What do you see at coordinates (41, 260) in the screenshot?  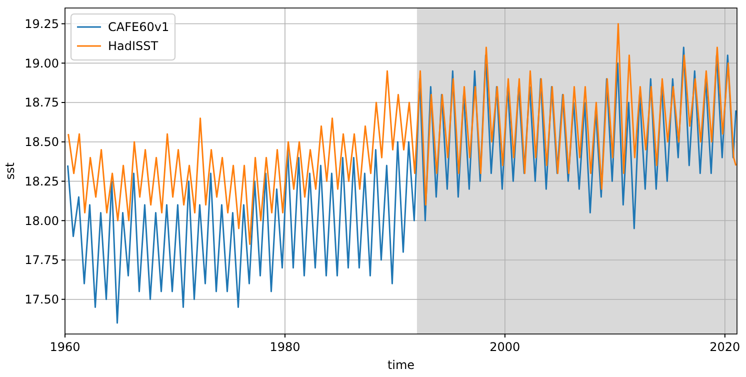 I see `y-tick-label: 17.75` at bounding box center [41, 260].